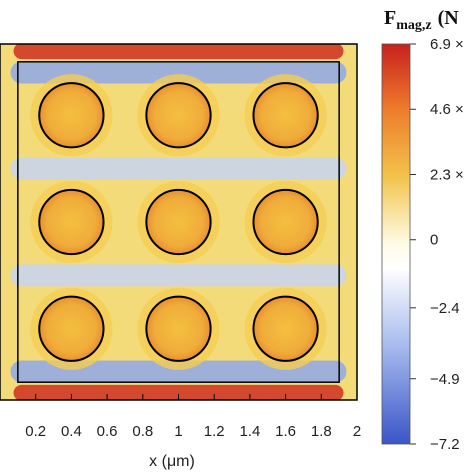 This screenshot has height=474, width=474. What do you see at coordinates (445, 308) in the screenshot?
I see `colorbar-tick-label-4: −2.4` at bounding box center [445, 308].